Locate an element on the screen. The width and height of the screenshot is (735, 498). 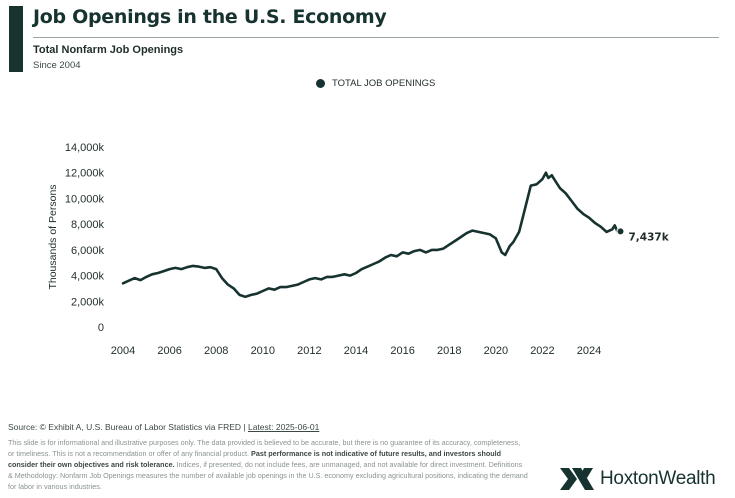
chart-legend: TOTAL JOB OPENINGS is located at coordinates (375, 83).